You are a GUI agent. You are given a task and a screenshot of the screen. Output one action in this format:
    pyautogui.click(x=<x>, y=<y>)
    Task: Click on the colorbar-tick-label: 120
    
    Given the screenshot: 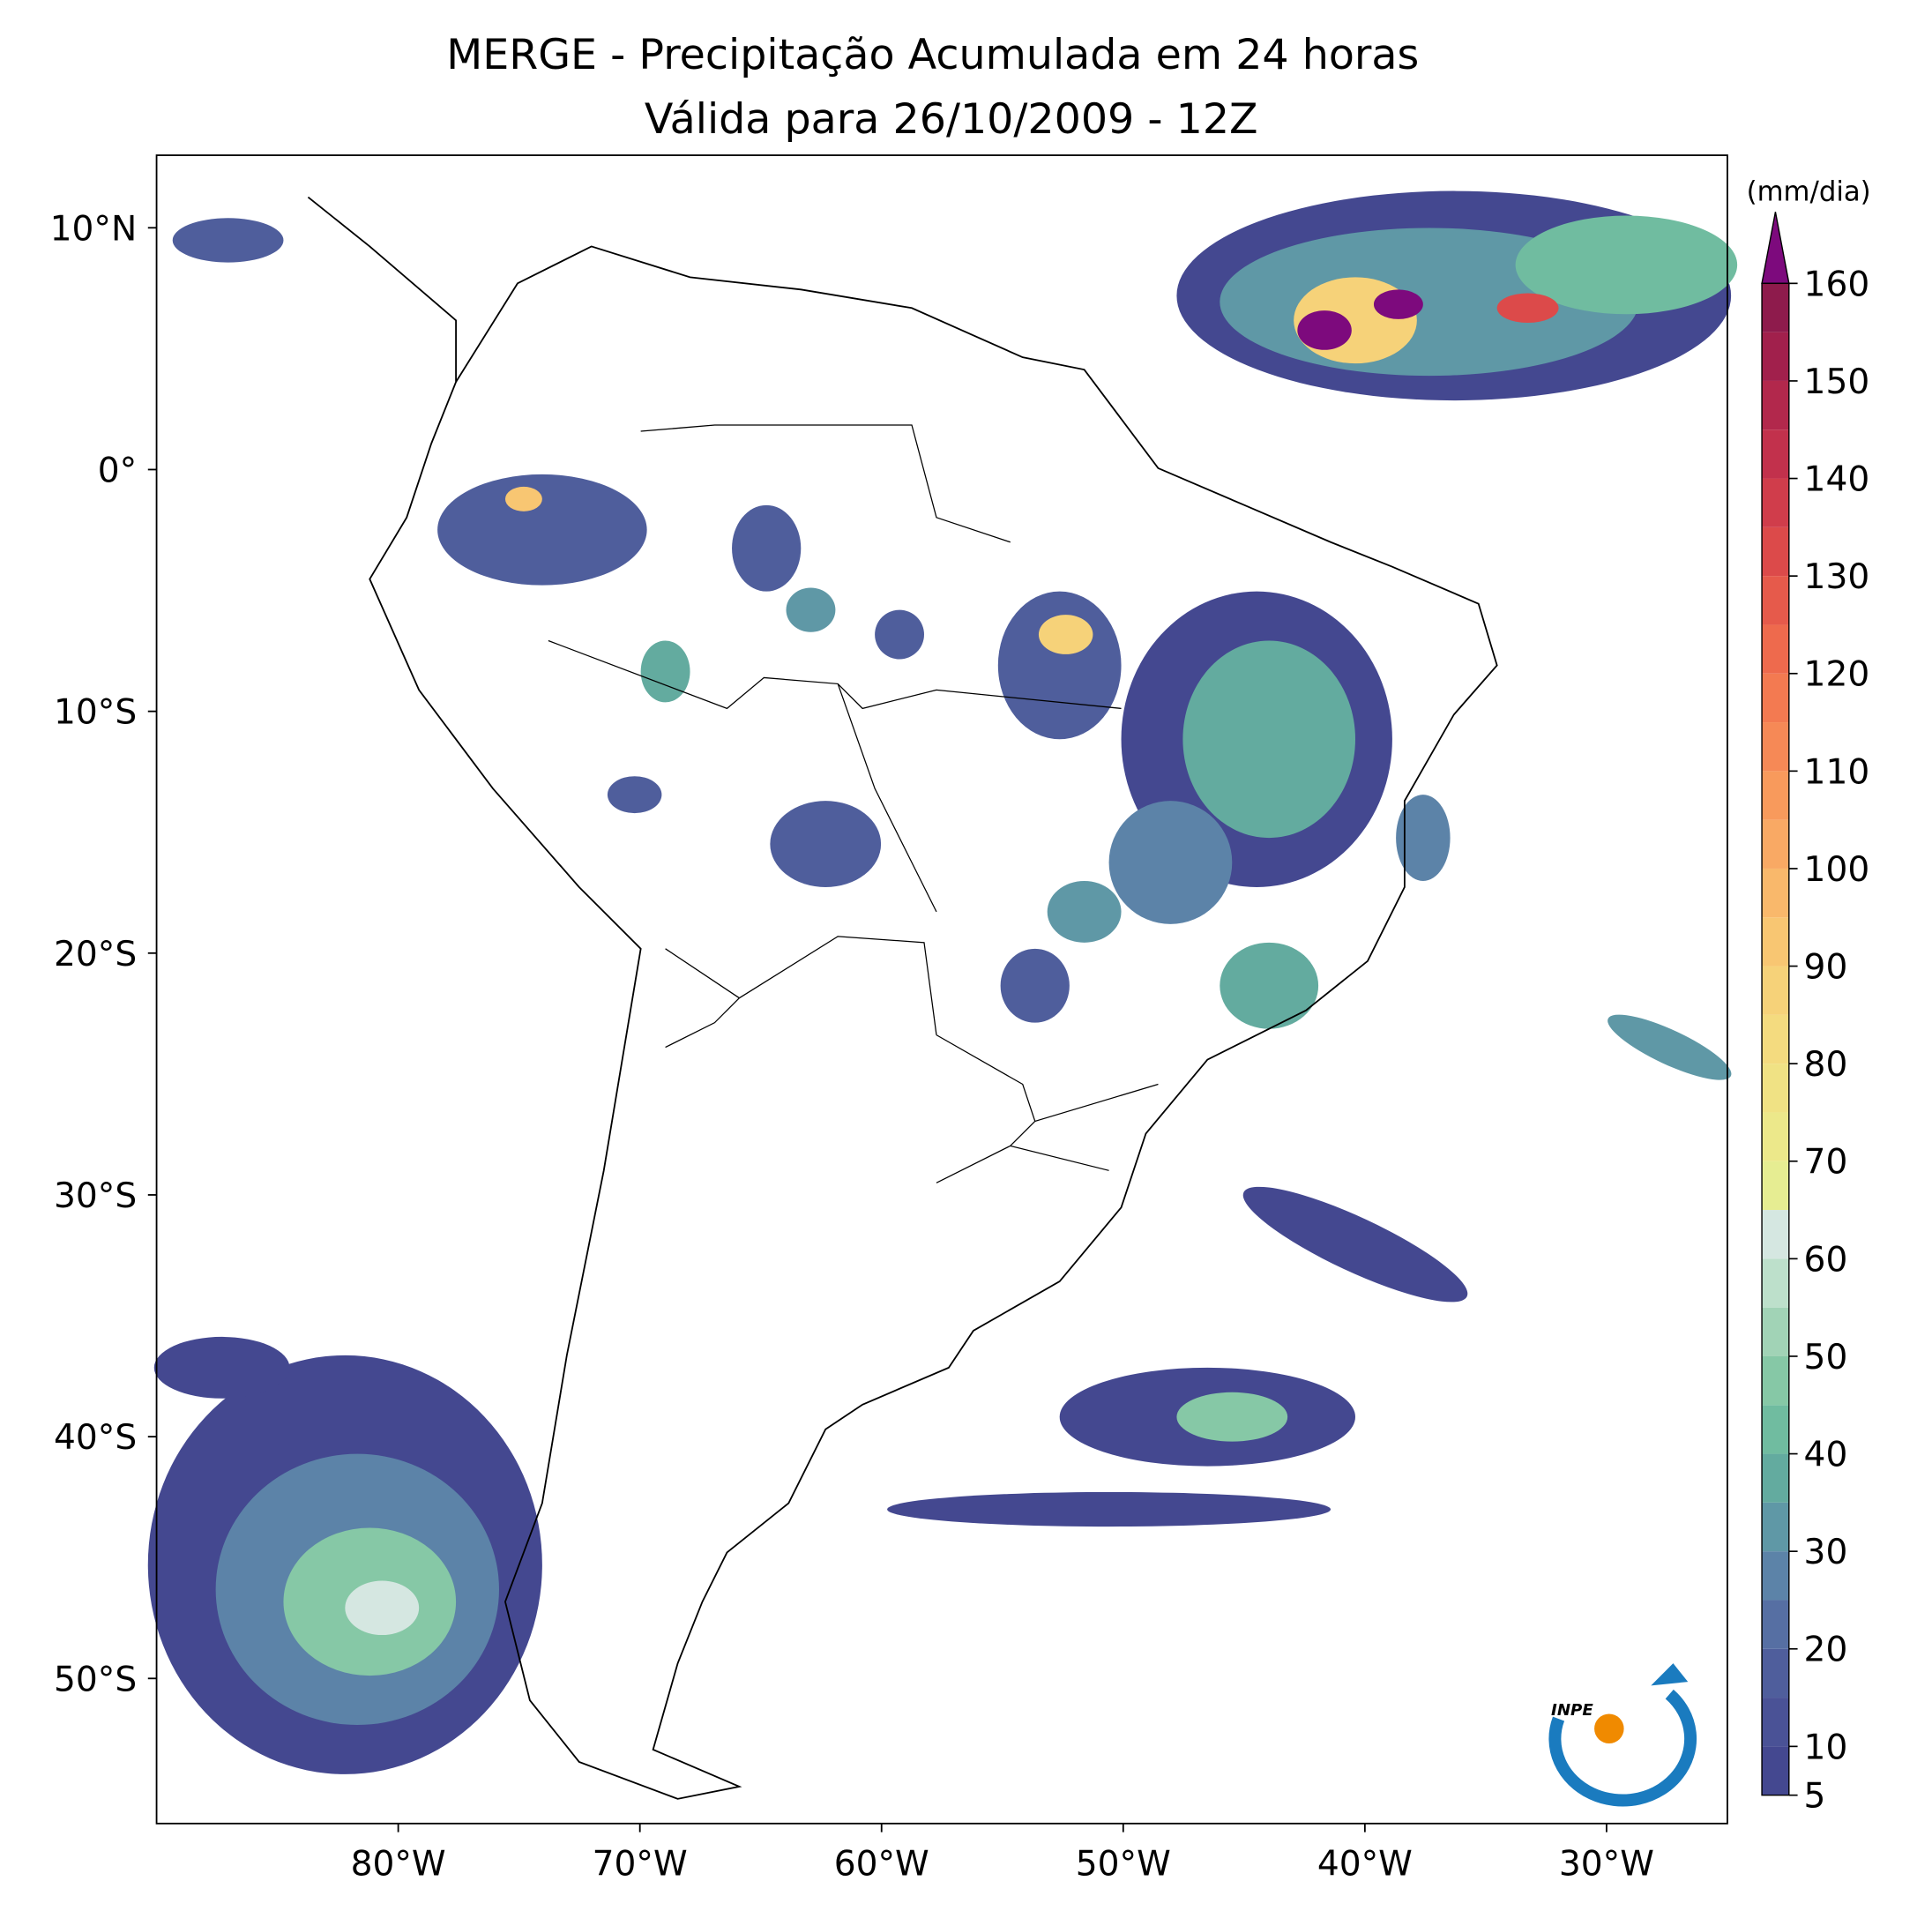 What is the action you would take?
    pyautogui.click(x=1837, y=675)
    